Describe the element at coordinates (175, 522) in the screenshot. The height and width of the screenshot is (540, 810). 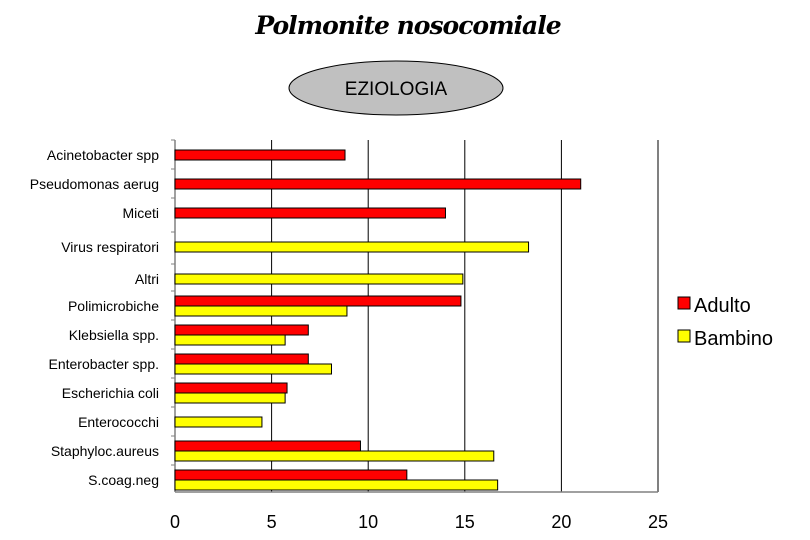
I see `x-tick-label: 0` at that location.